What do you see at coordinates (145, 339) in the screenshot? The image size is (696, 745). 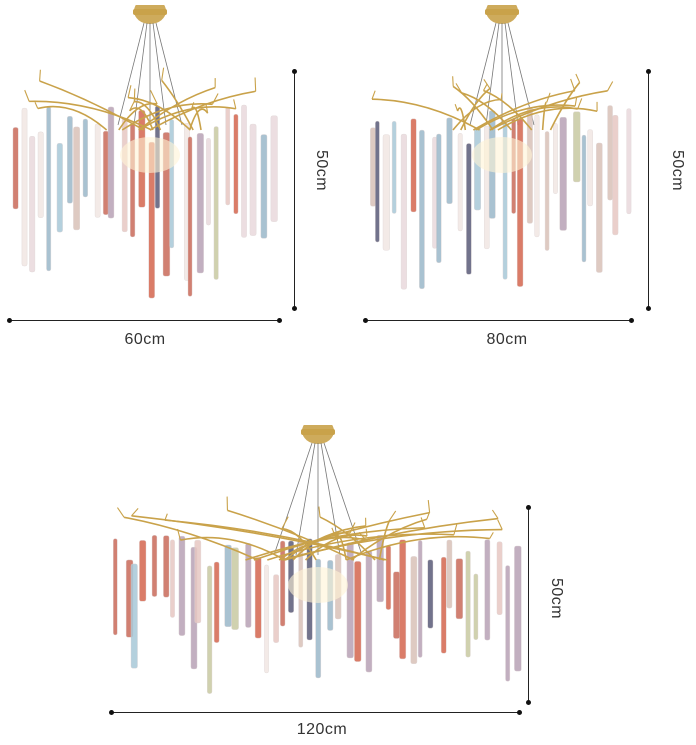 I see `width-label: 60cm` at bounding box center [145, 339].